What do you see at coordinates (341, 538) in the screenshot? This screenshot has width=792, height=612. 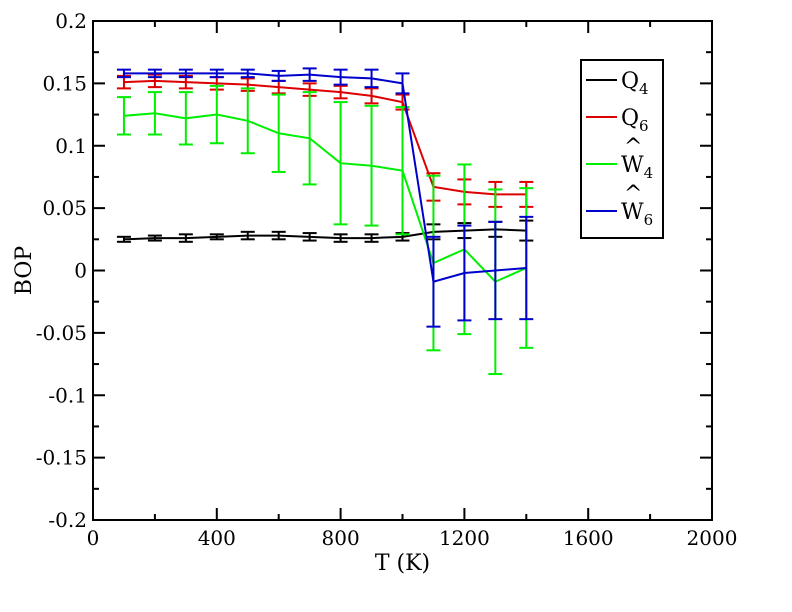 I see `x-tick-label: 800` at bounding box center [341, 538].